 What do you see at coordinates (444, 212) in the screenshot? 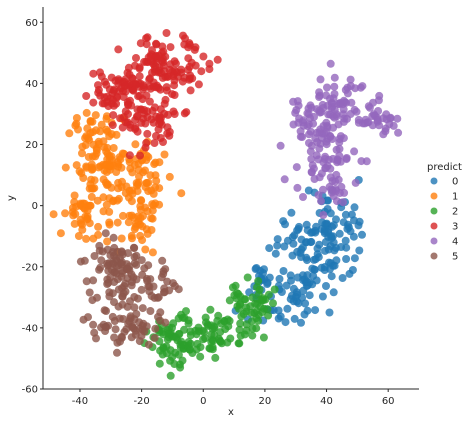
I see `legend: predict 0 1 2 3 4 5` at bounding box center [444, 212].